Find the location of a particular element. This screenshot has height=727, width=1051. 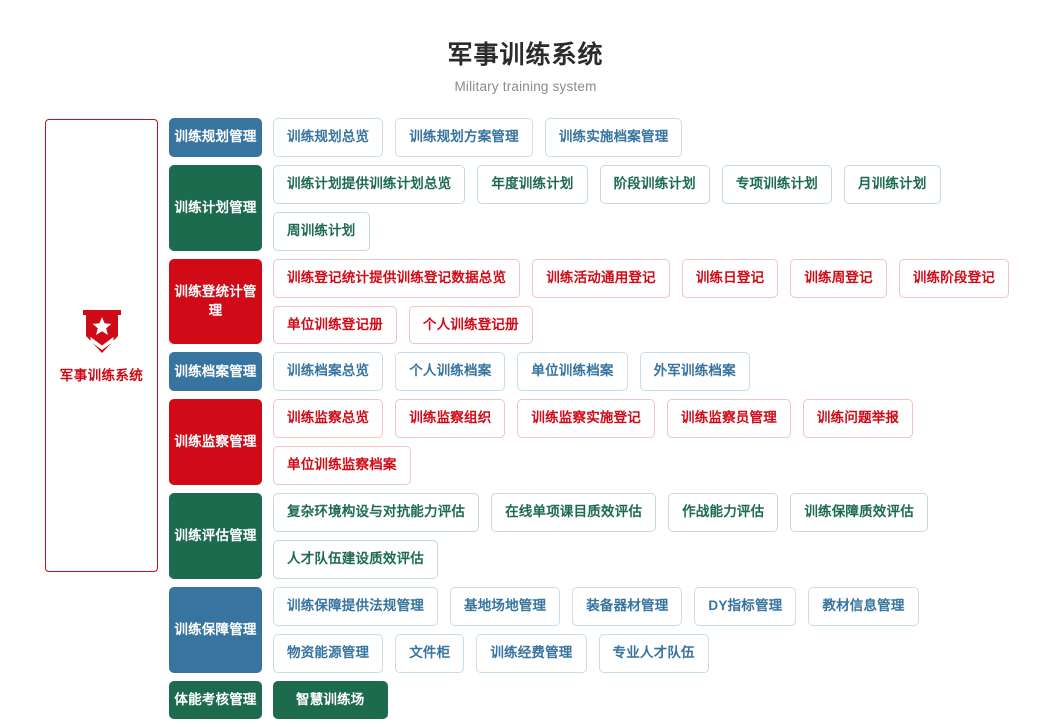

category-items: 训练档案总览 个人训练档案 单位训练档案 外军训练档案 is located at coordinates (652, 372).